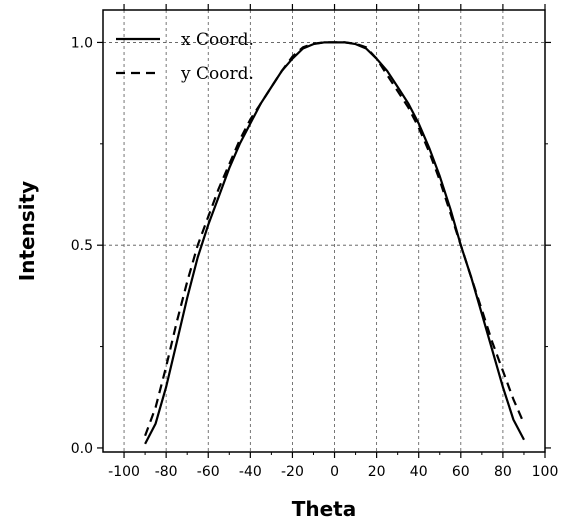 The image size is (571, 526). I want to click on y-tick-label: 0.5, so click(82, 246).